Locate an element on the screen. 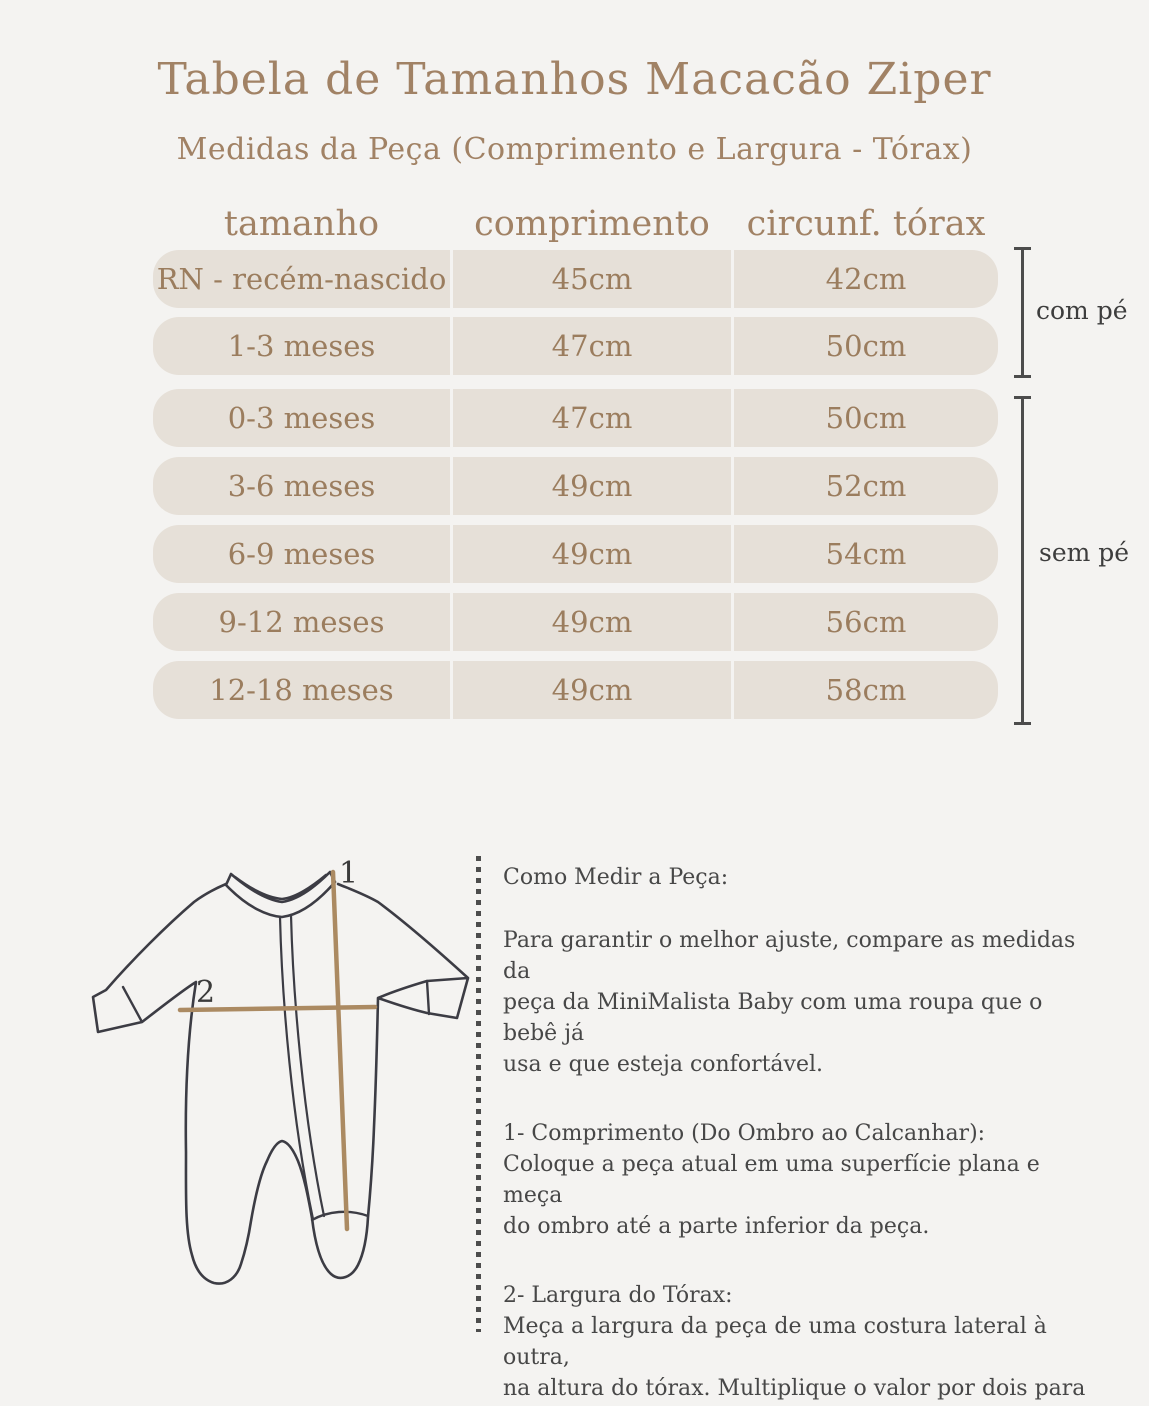 This screenshot has width=1149, height=1406. table-row: 1-3 meses 47cm 50cm is located at coordinates (575, 346).